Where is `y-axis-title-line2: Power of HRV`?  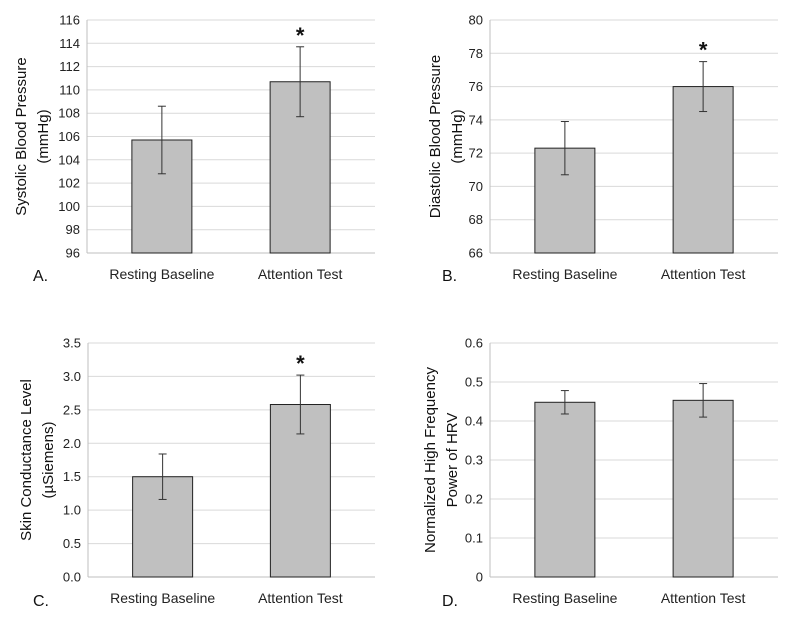
y-axis-title-line2: Power of HRV is located at coordinates (452, 460).